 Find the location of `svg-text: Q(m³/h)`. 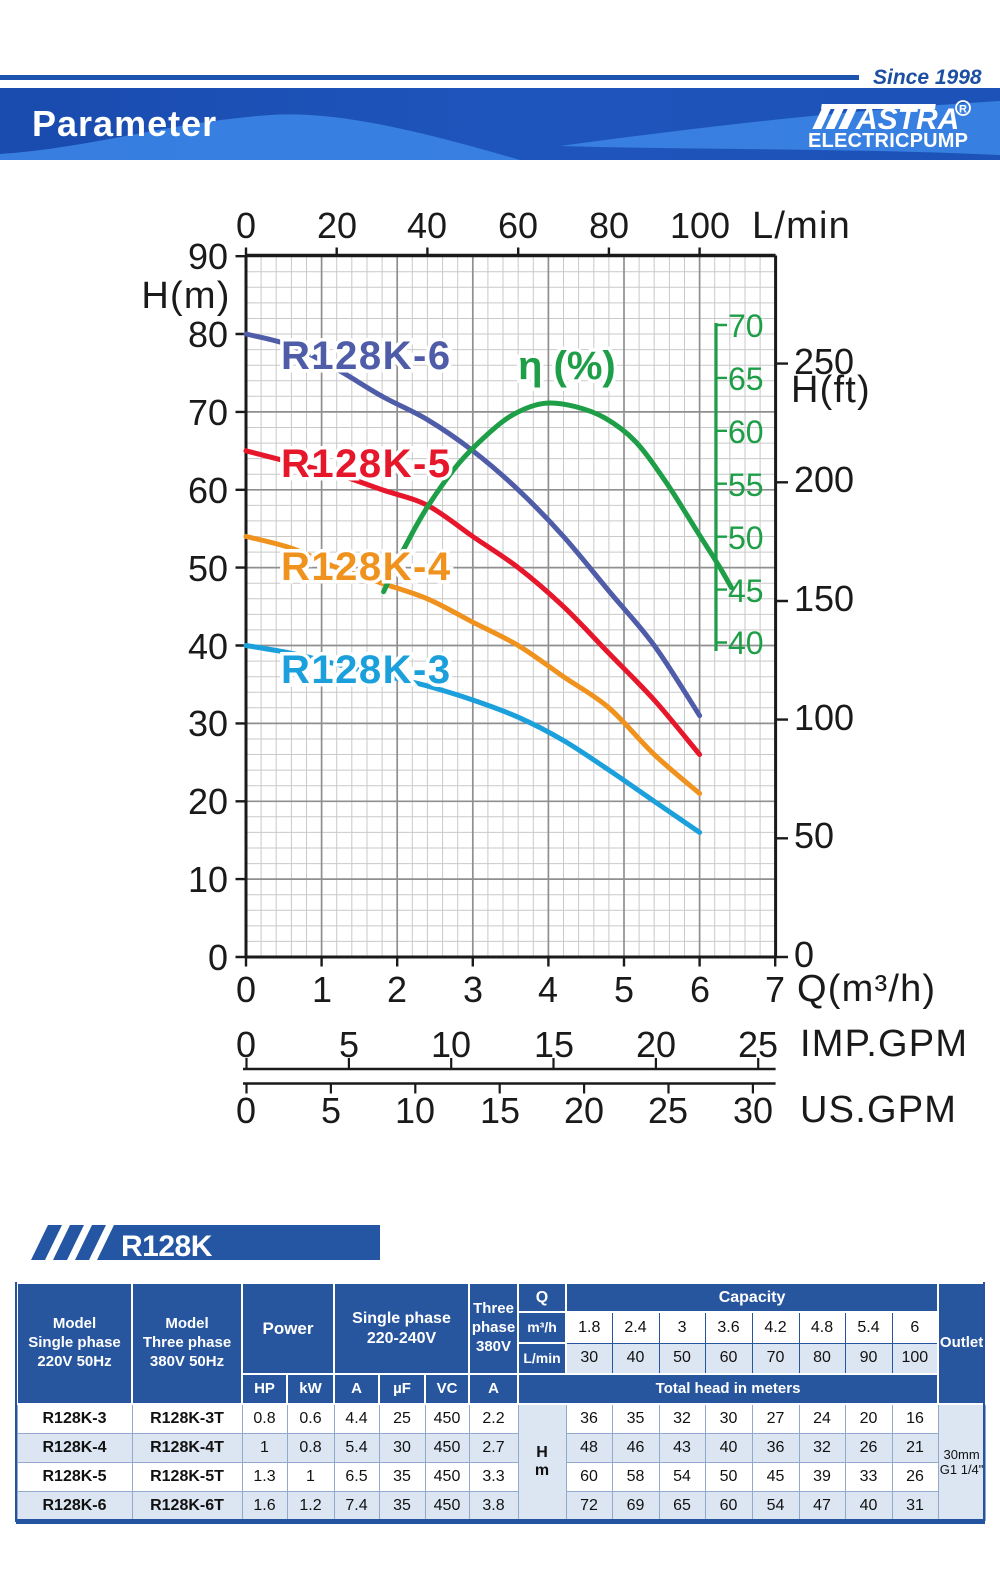

svg-text: Q(m³/h) is located at coordinates (866, 989).